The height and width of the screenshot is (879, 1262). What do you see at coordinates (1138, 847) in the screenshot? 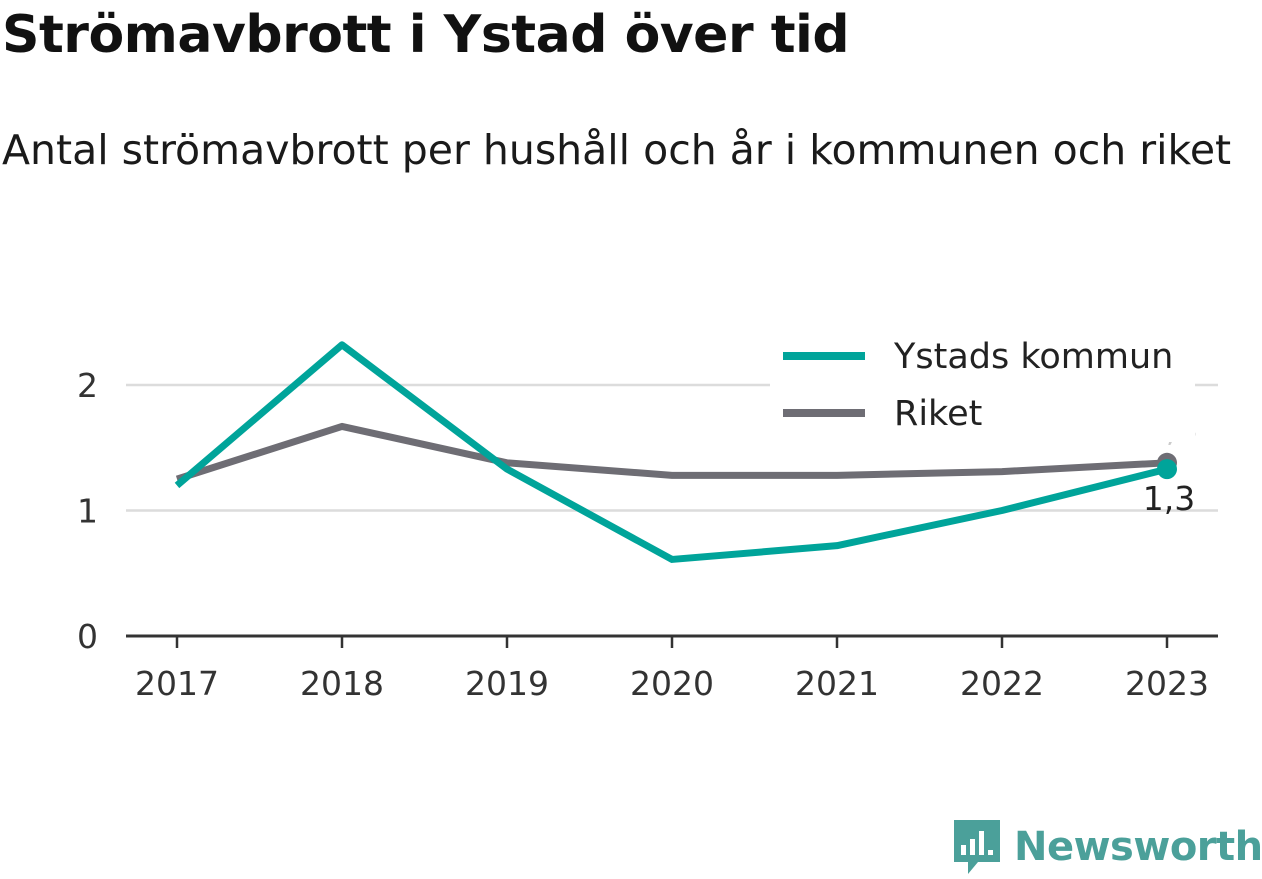
I see `brand-name: Newsworthy` at bounding box center [1138, 847].